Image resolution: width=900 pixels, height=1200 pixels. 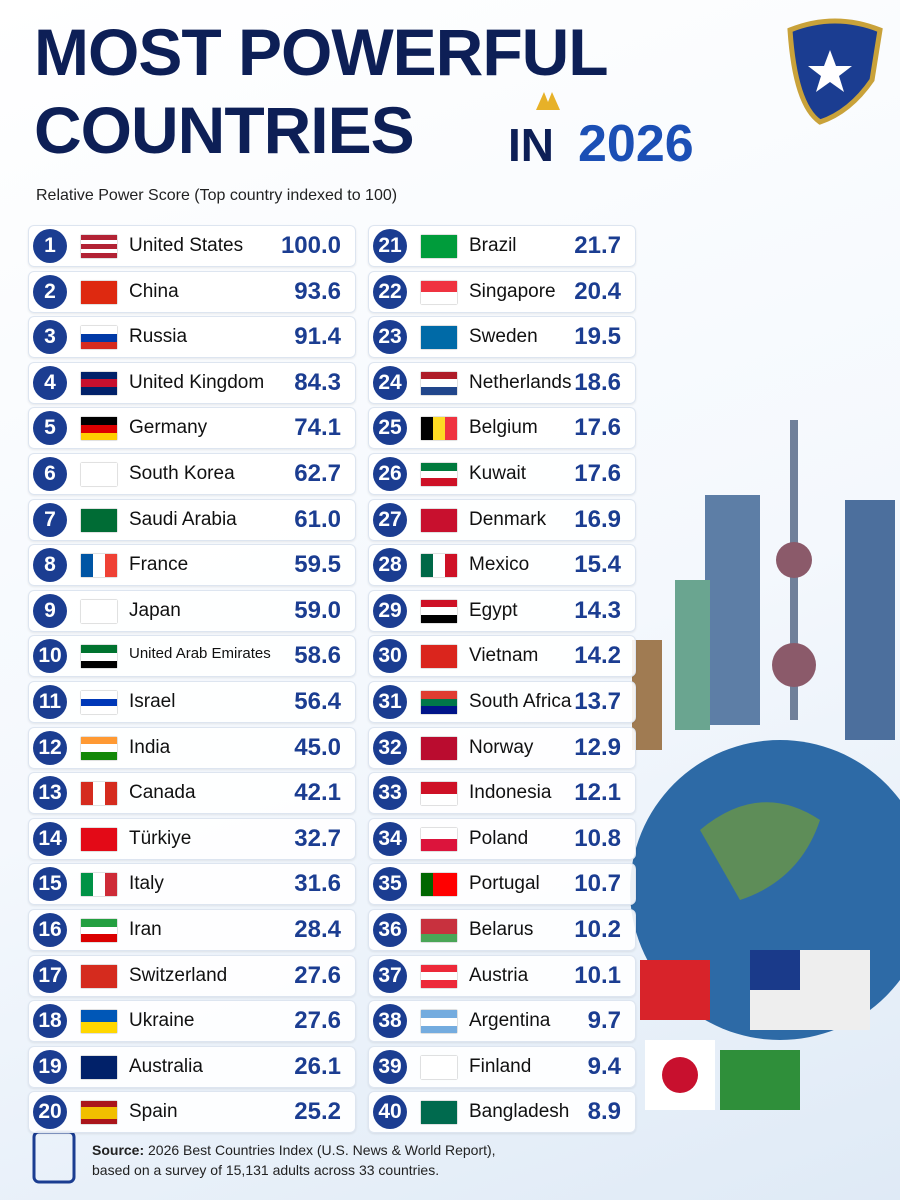 What do you see at coordinates (152, 701) in the screenshot?
I see `country-name: Israel` at bounding box center [152, 701].